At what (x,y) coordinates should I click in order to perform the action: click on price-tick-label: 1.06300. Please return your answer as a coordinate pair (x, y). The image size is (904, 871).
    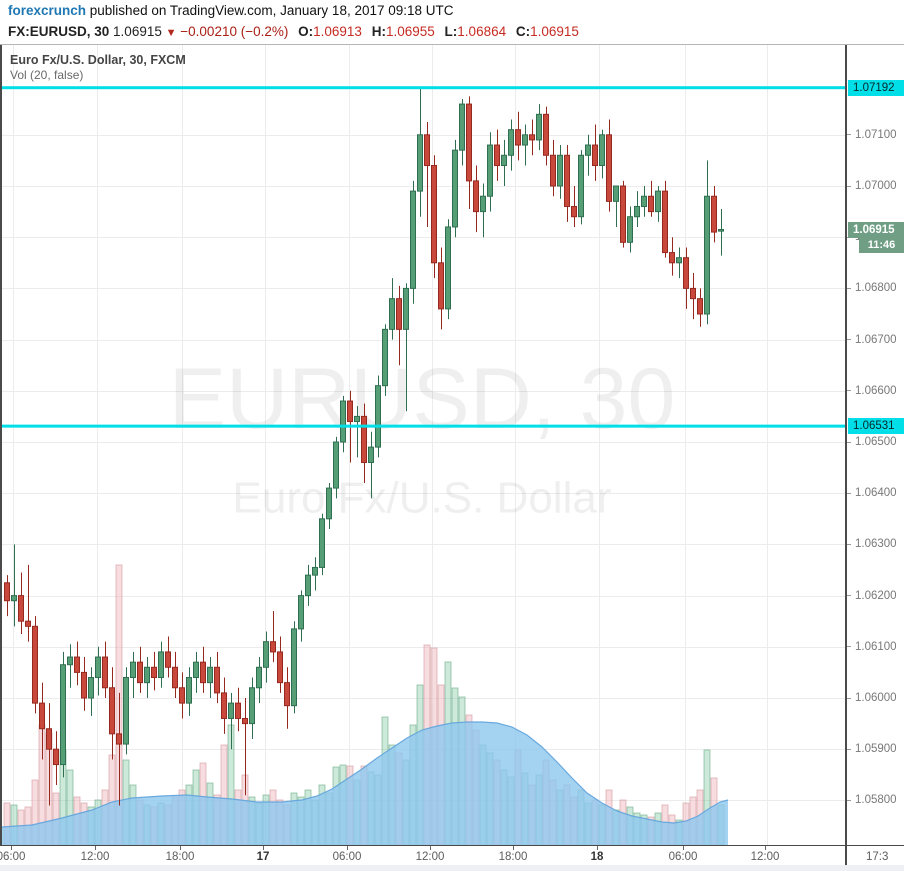
    Looking at the image, I should click on (876, 544).